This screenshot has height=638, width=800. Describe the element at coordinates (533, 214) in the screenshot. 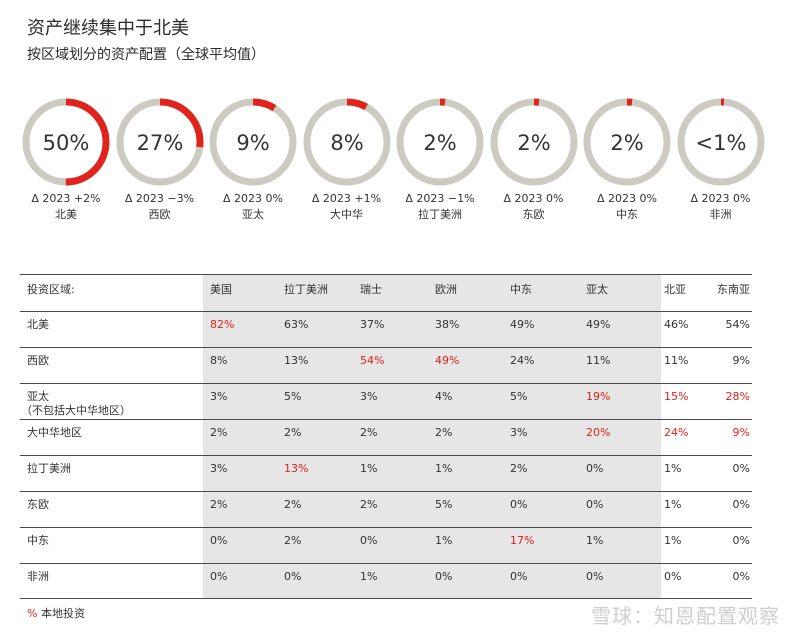

I see `donut-region: 东欧` at that location.